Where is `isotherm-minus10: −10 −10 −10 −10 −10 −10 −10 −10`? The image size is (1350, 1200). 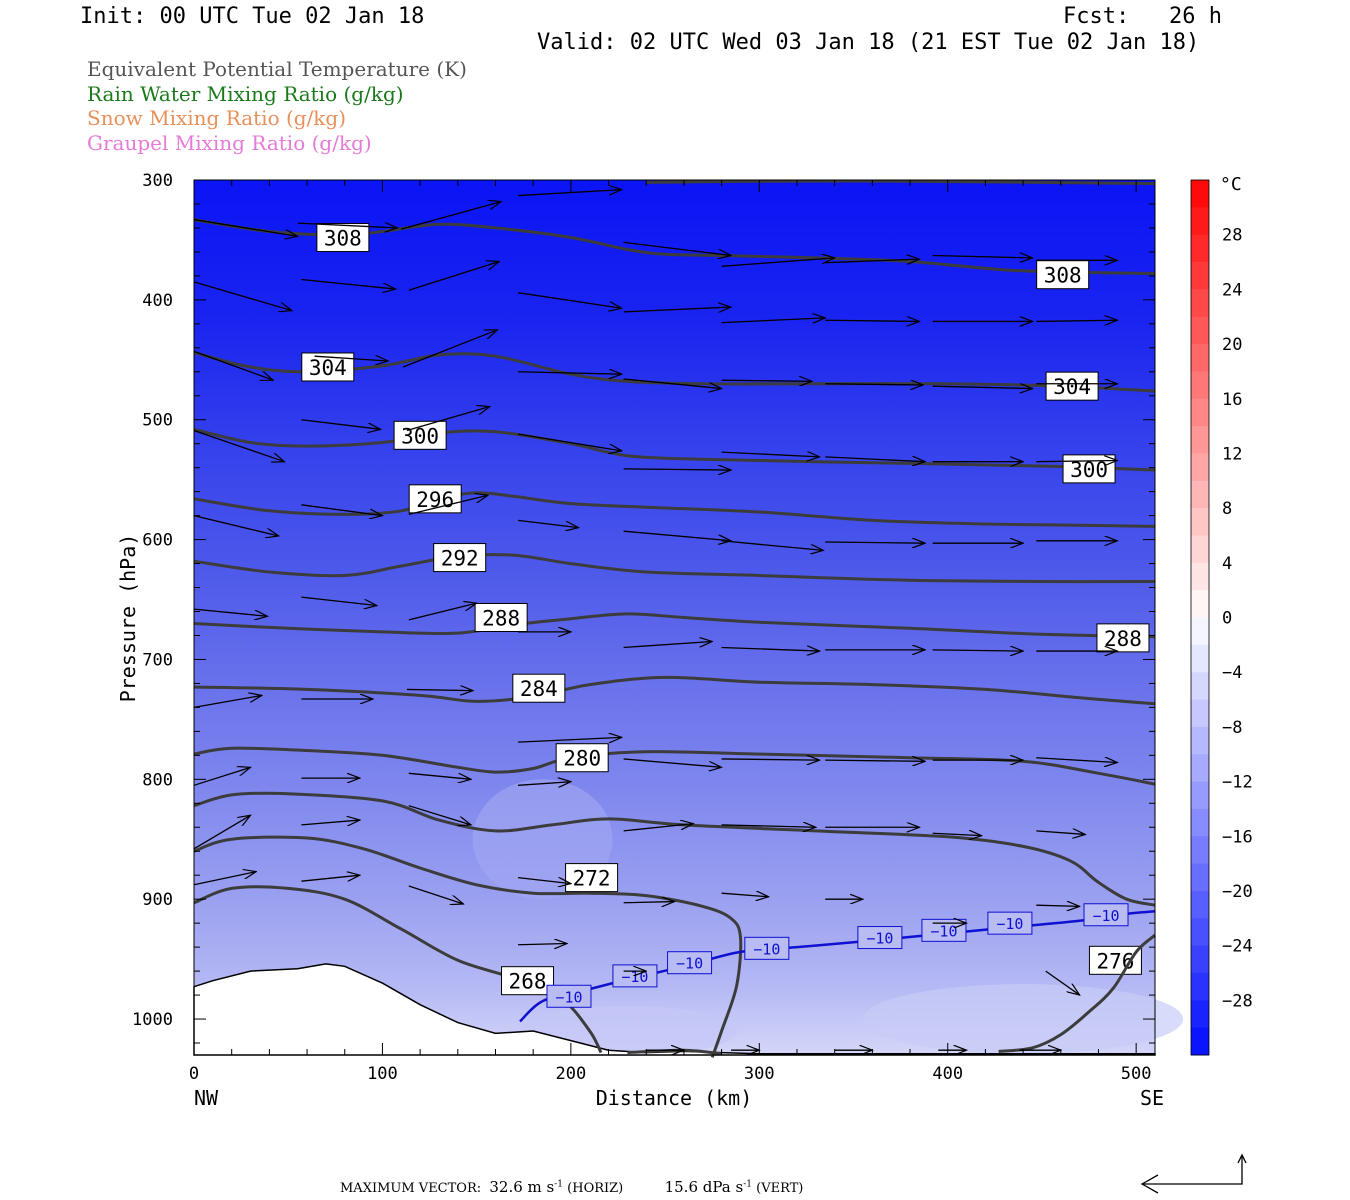 isotherm-minus10: −10 −10 −10 −10 −10 −10 −10 −10 is located at coordinates (837, 963).